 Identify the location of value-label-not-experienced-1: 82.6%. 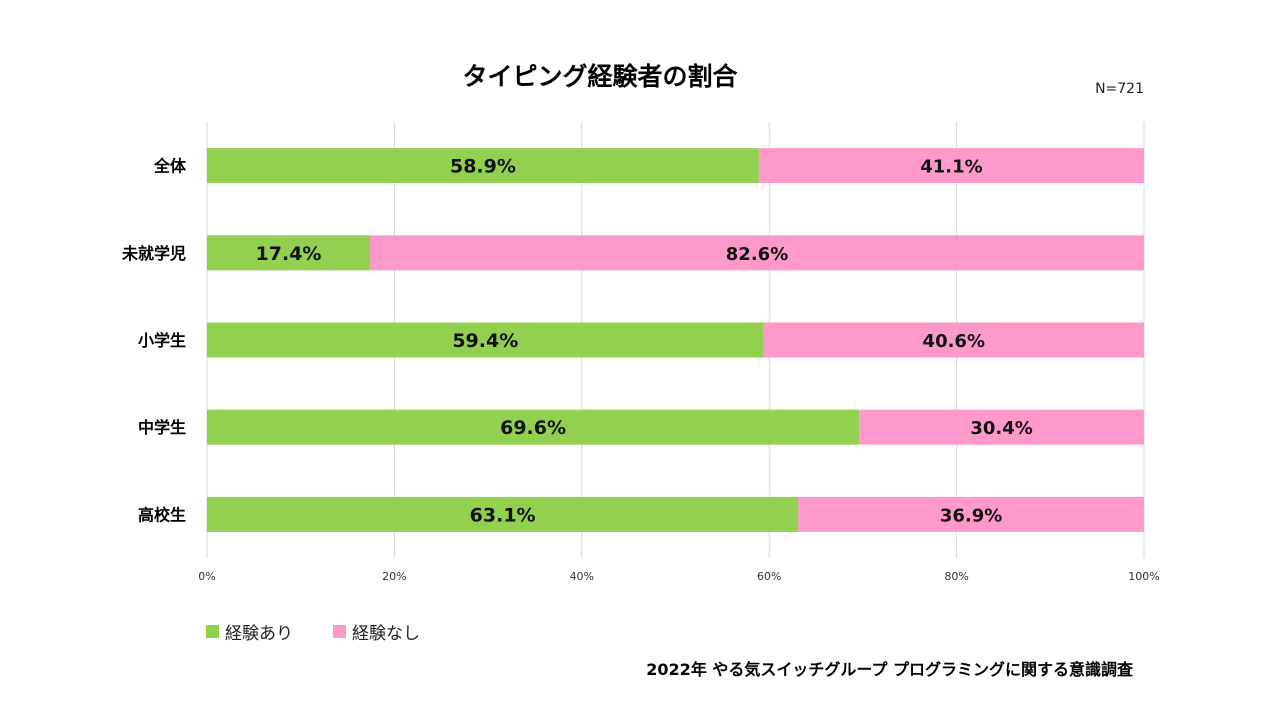
(757, 254).